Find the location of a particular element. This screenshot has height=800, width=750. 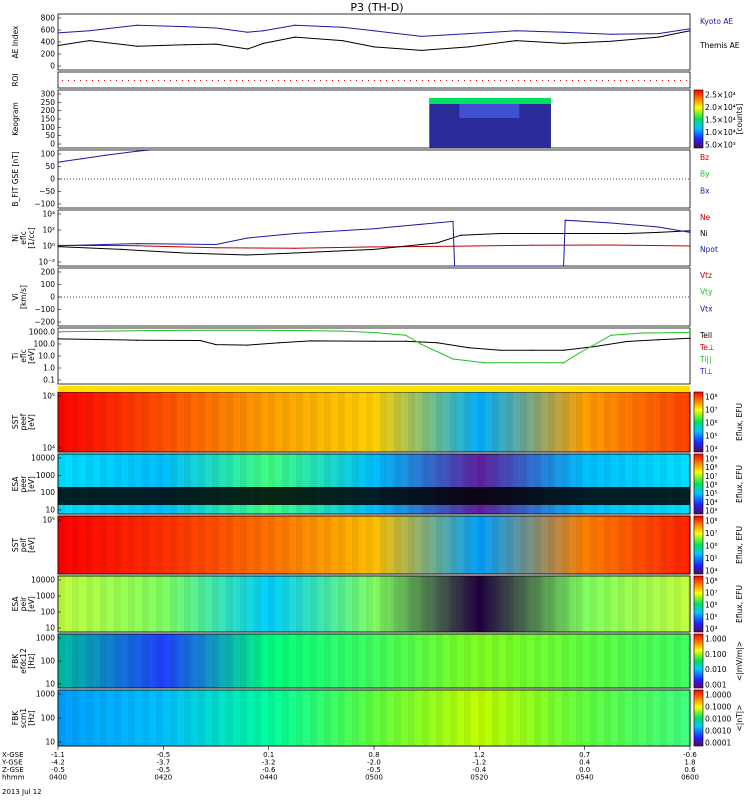

esa_e-ylabel-0: ESA is located at coordinates (15, 484).